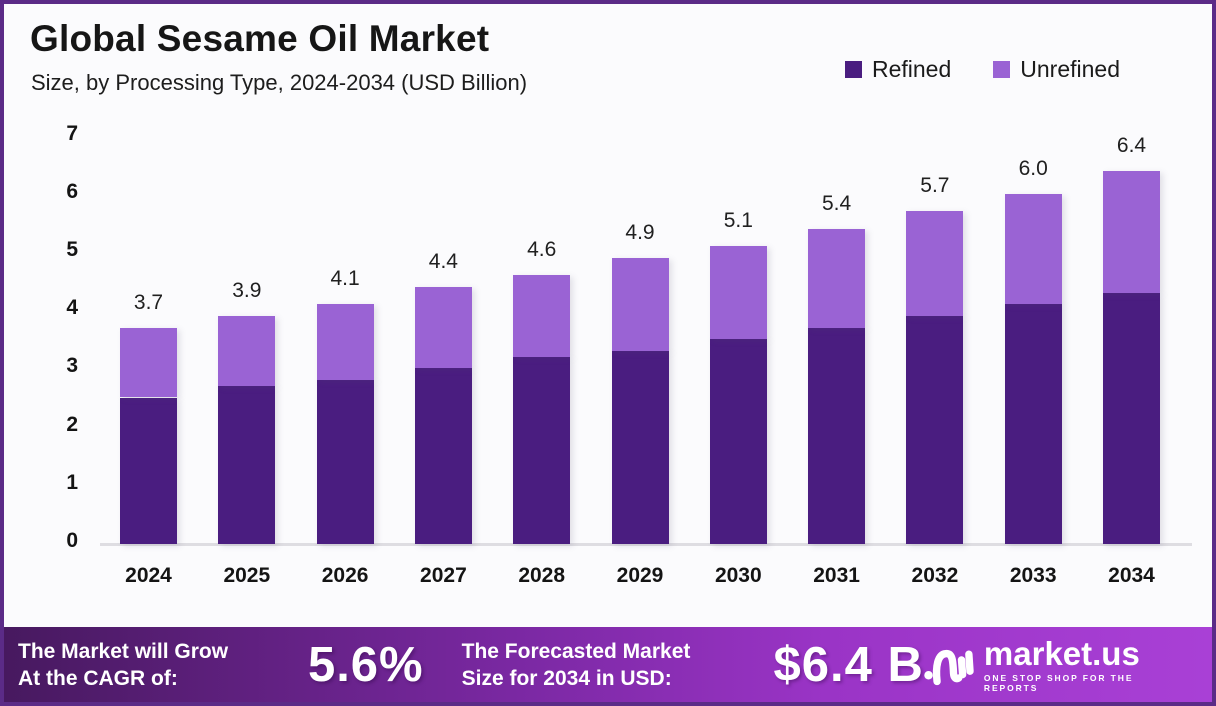 This screenshot has height=706, width=1216. I want to click on x-axis-tick-label-2034: 2034, so click(1131, 575).